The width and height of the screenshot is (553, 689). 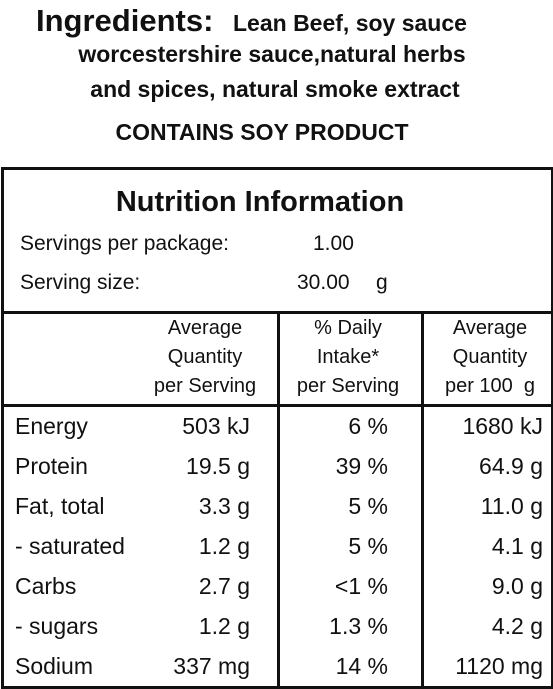 What do you see at coordinates (80, 282) in the screenshot?
I see `serving-size-label: Serving size:` at bounding box center [80, 282].